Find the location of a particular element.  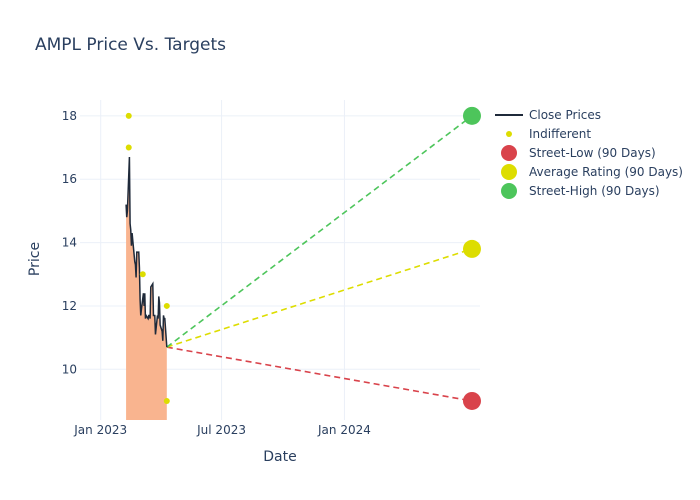

x-tick-label: Jul 2023 is located at coordinates (221, 430).